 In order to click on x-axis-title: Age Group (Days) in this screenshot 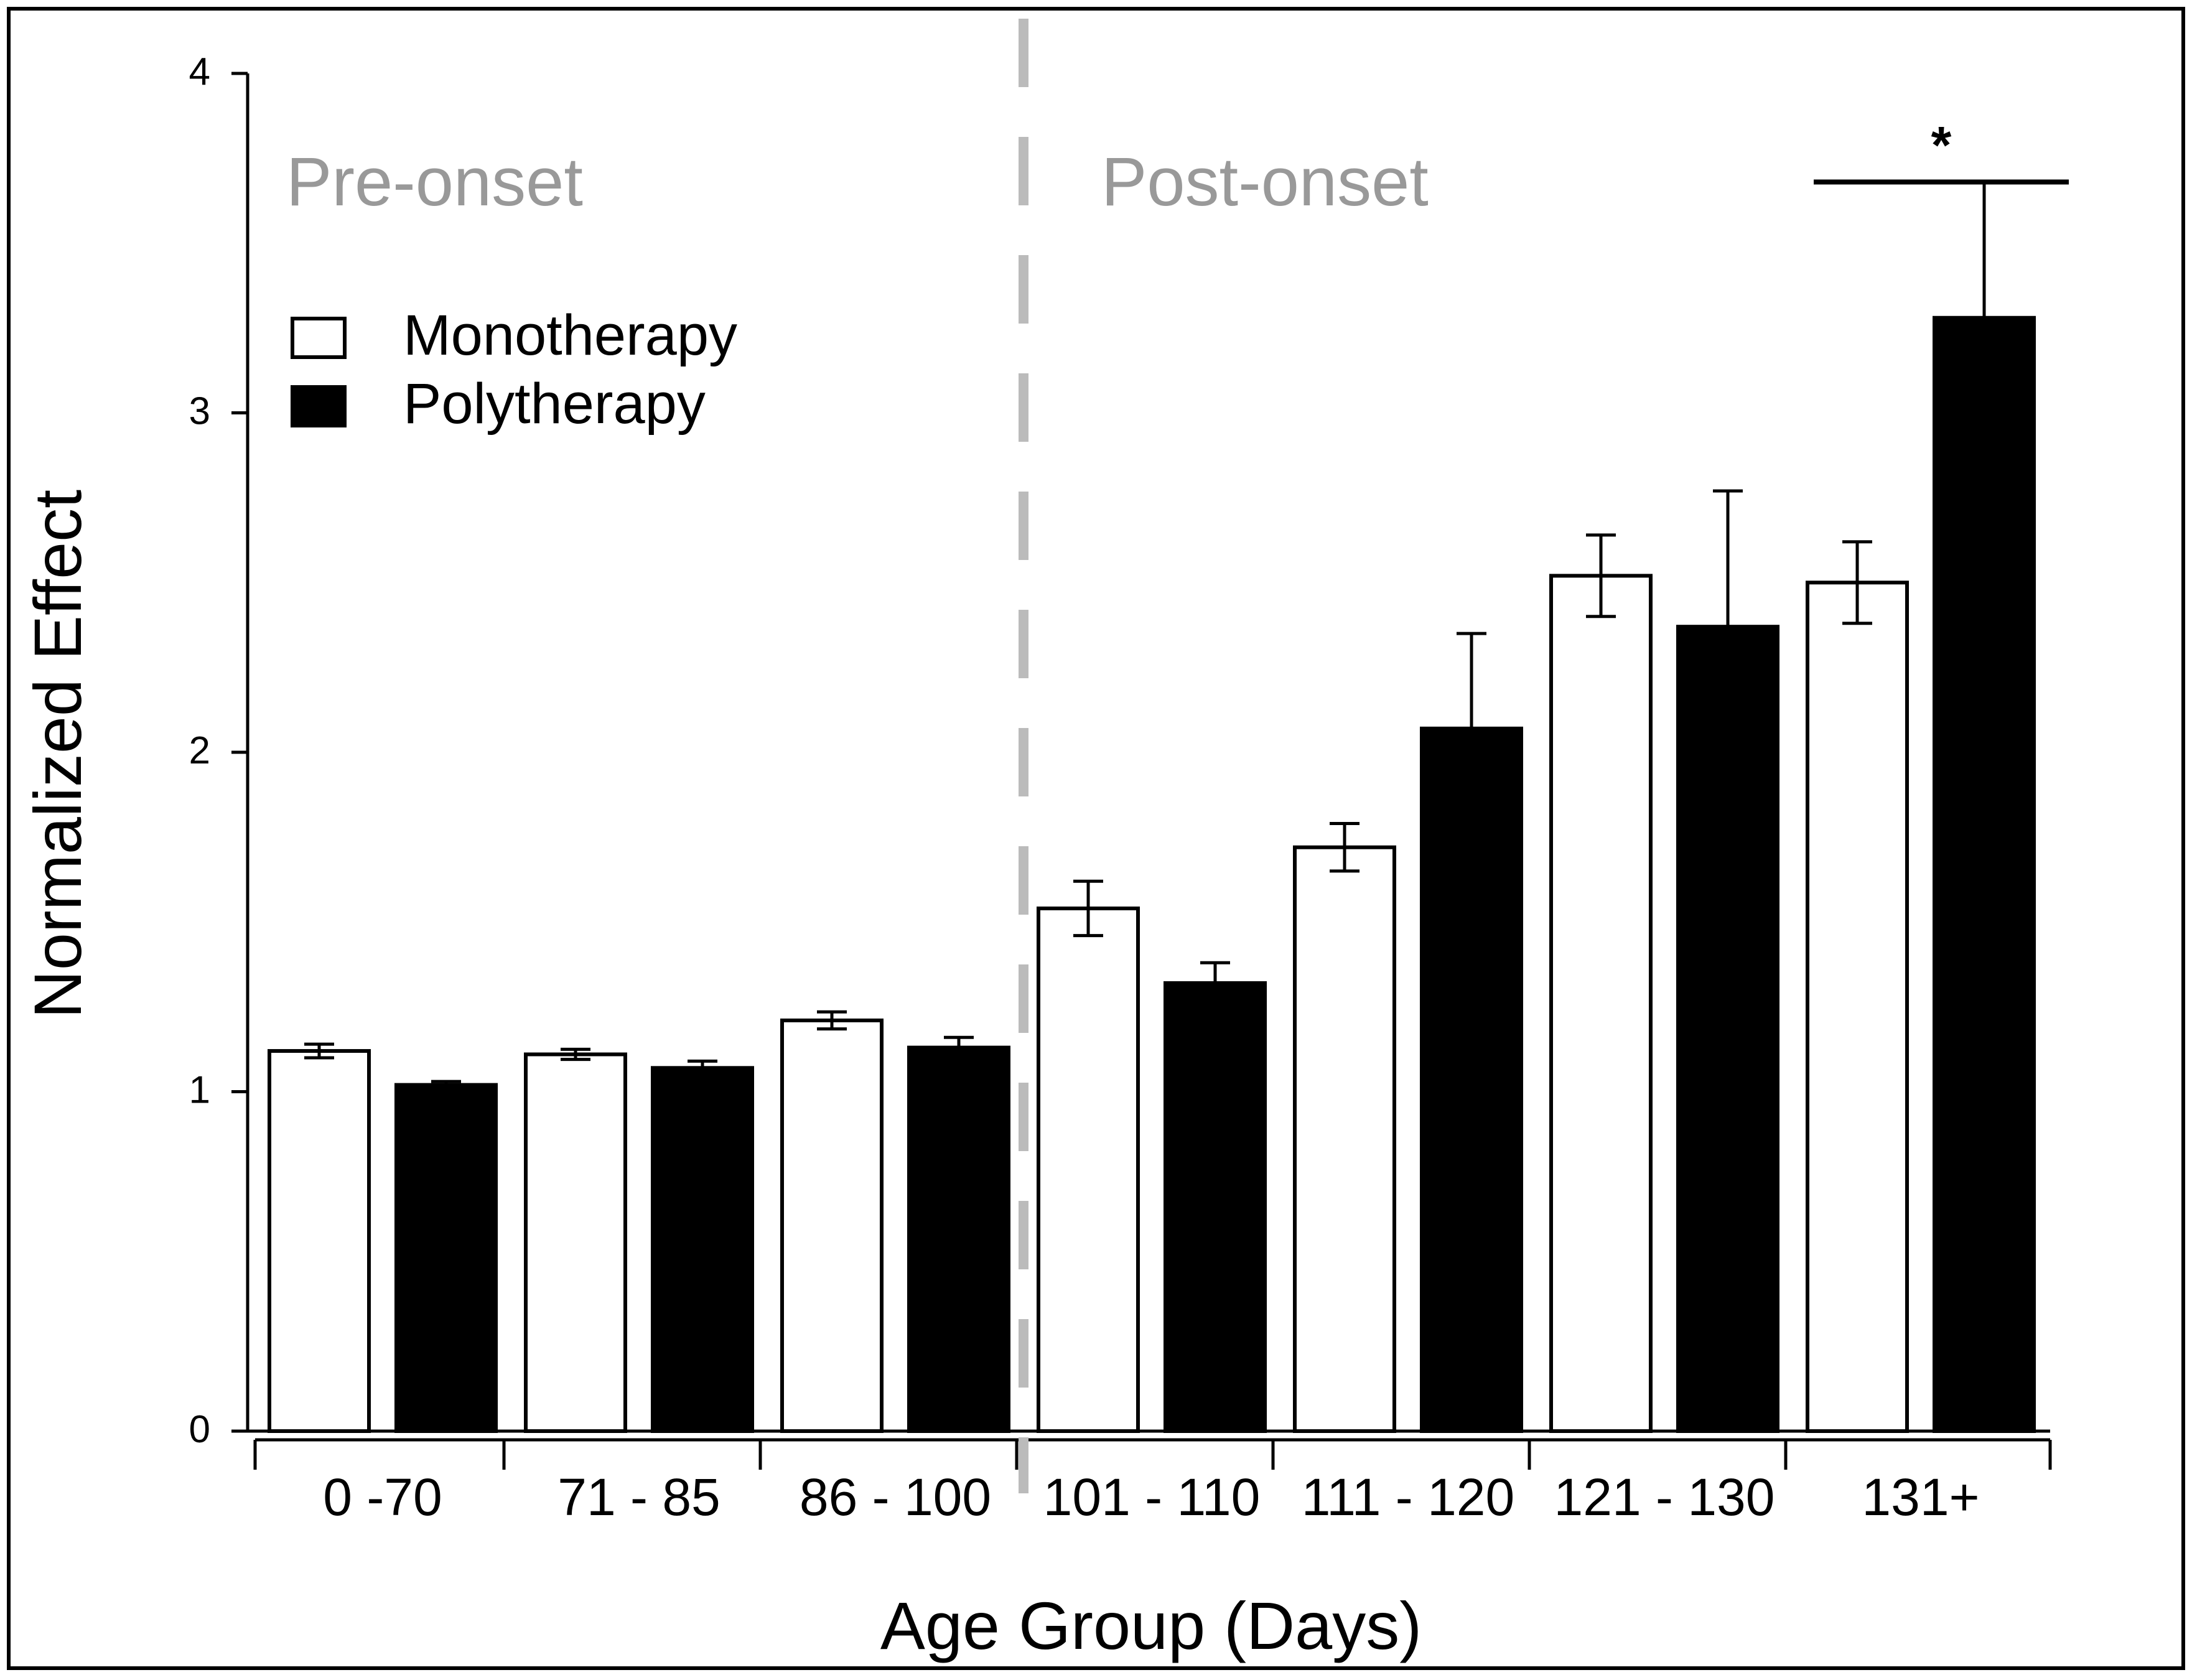, I will do `click(1151, 1625)`.